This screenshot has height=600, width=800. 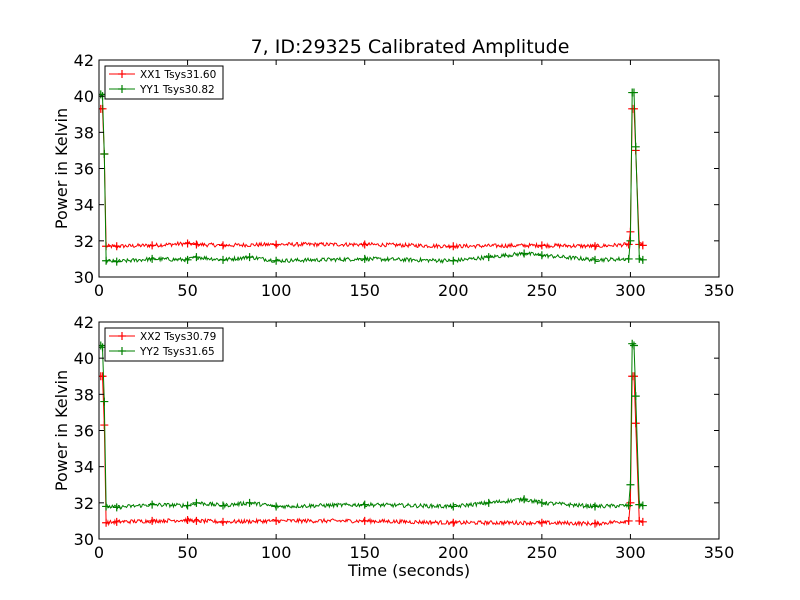 What do you see at coordinates (84, 96) in the screenshot?
I see `y-tick-label: 40` at bounding box center [84, 96].